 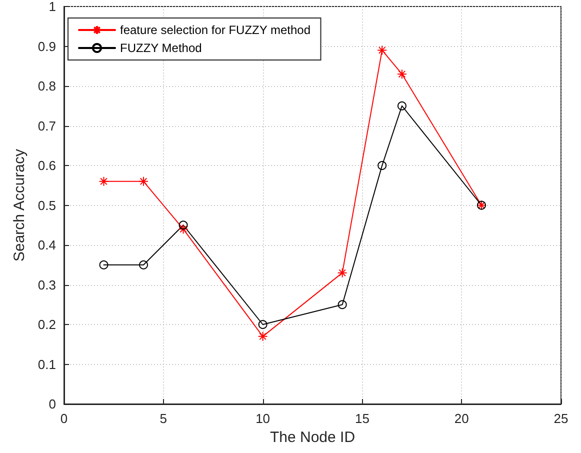 What do you see at coordinates (362, 418) in the screenshot?
I see `x-tick-label: 15` at bounding box center [362, 418].